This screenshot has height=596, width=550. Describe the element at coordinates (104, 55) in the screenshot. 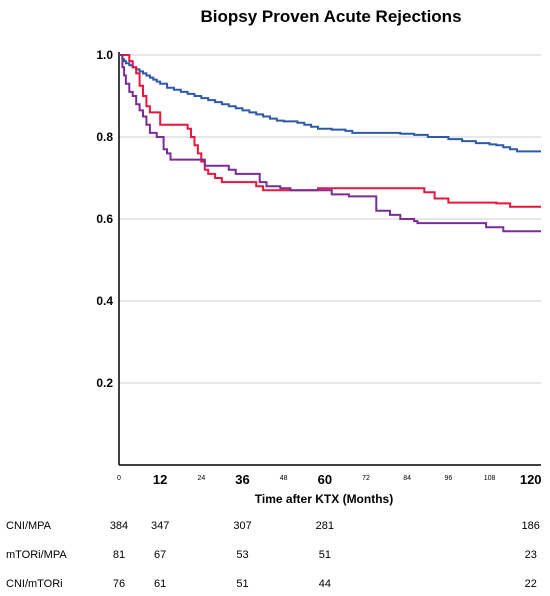

I see `y-tick-label: 1.0` at that location.